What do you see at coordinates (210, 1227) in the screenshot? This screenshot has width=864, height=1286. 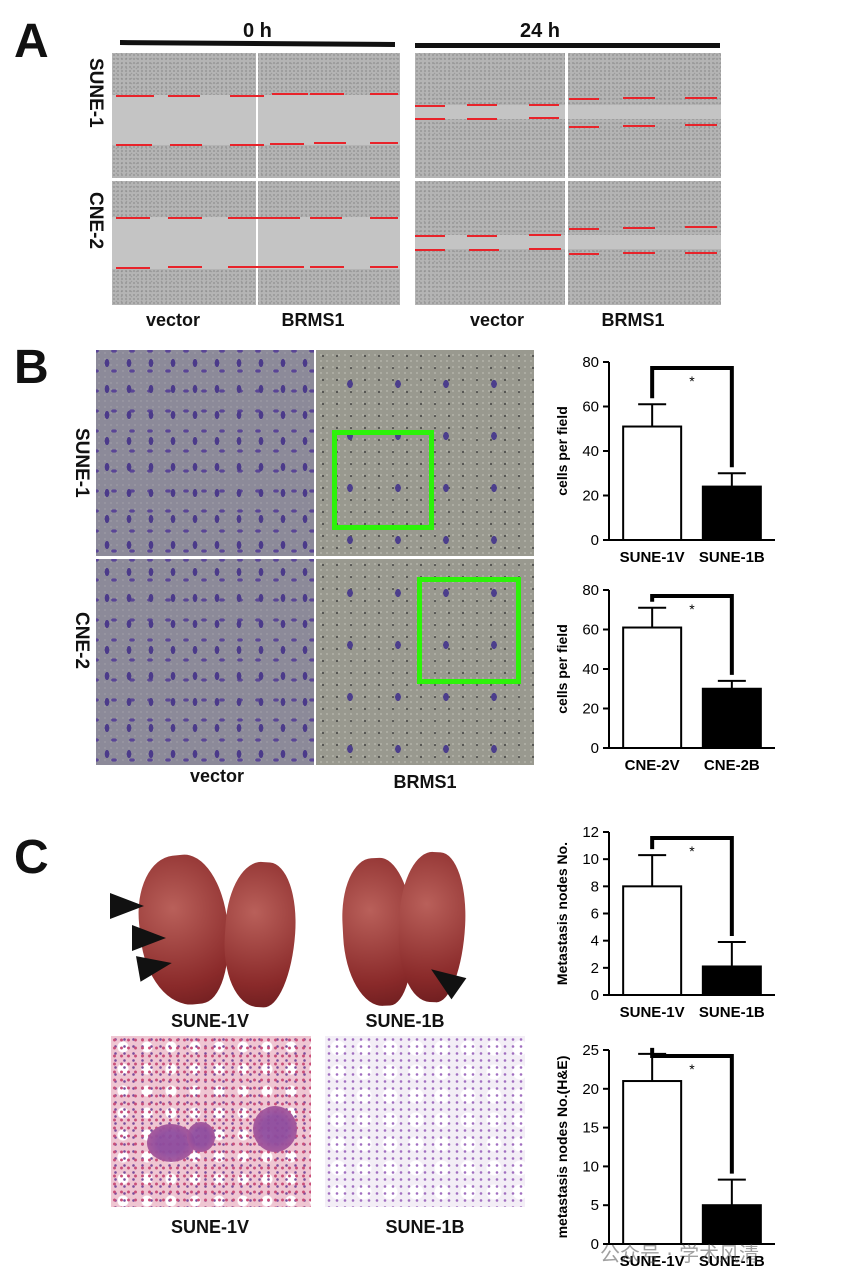 I see `histo-label-sune1v: SUNE-1V` at bounding box center [210, 1227].